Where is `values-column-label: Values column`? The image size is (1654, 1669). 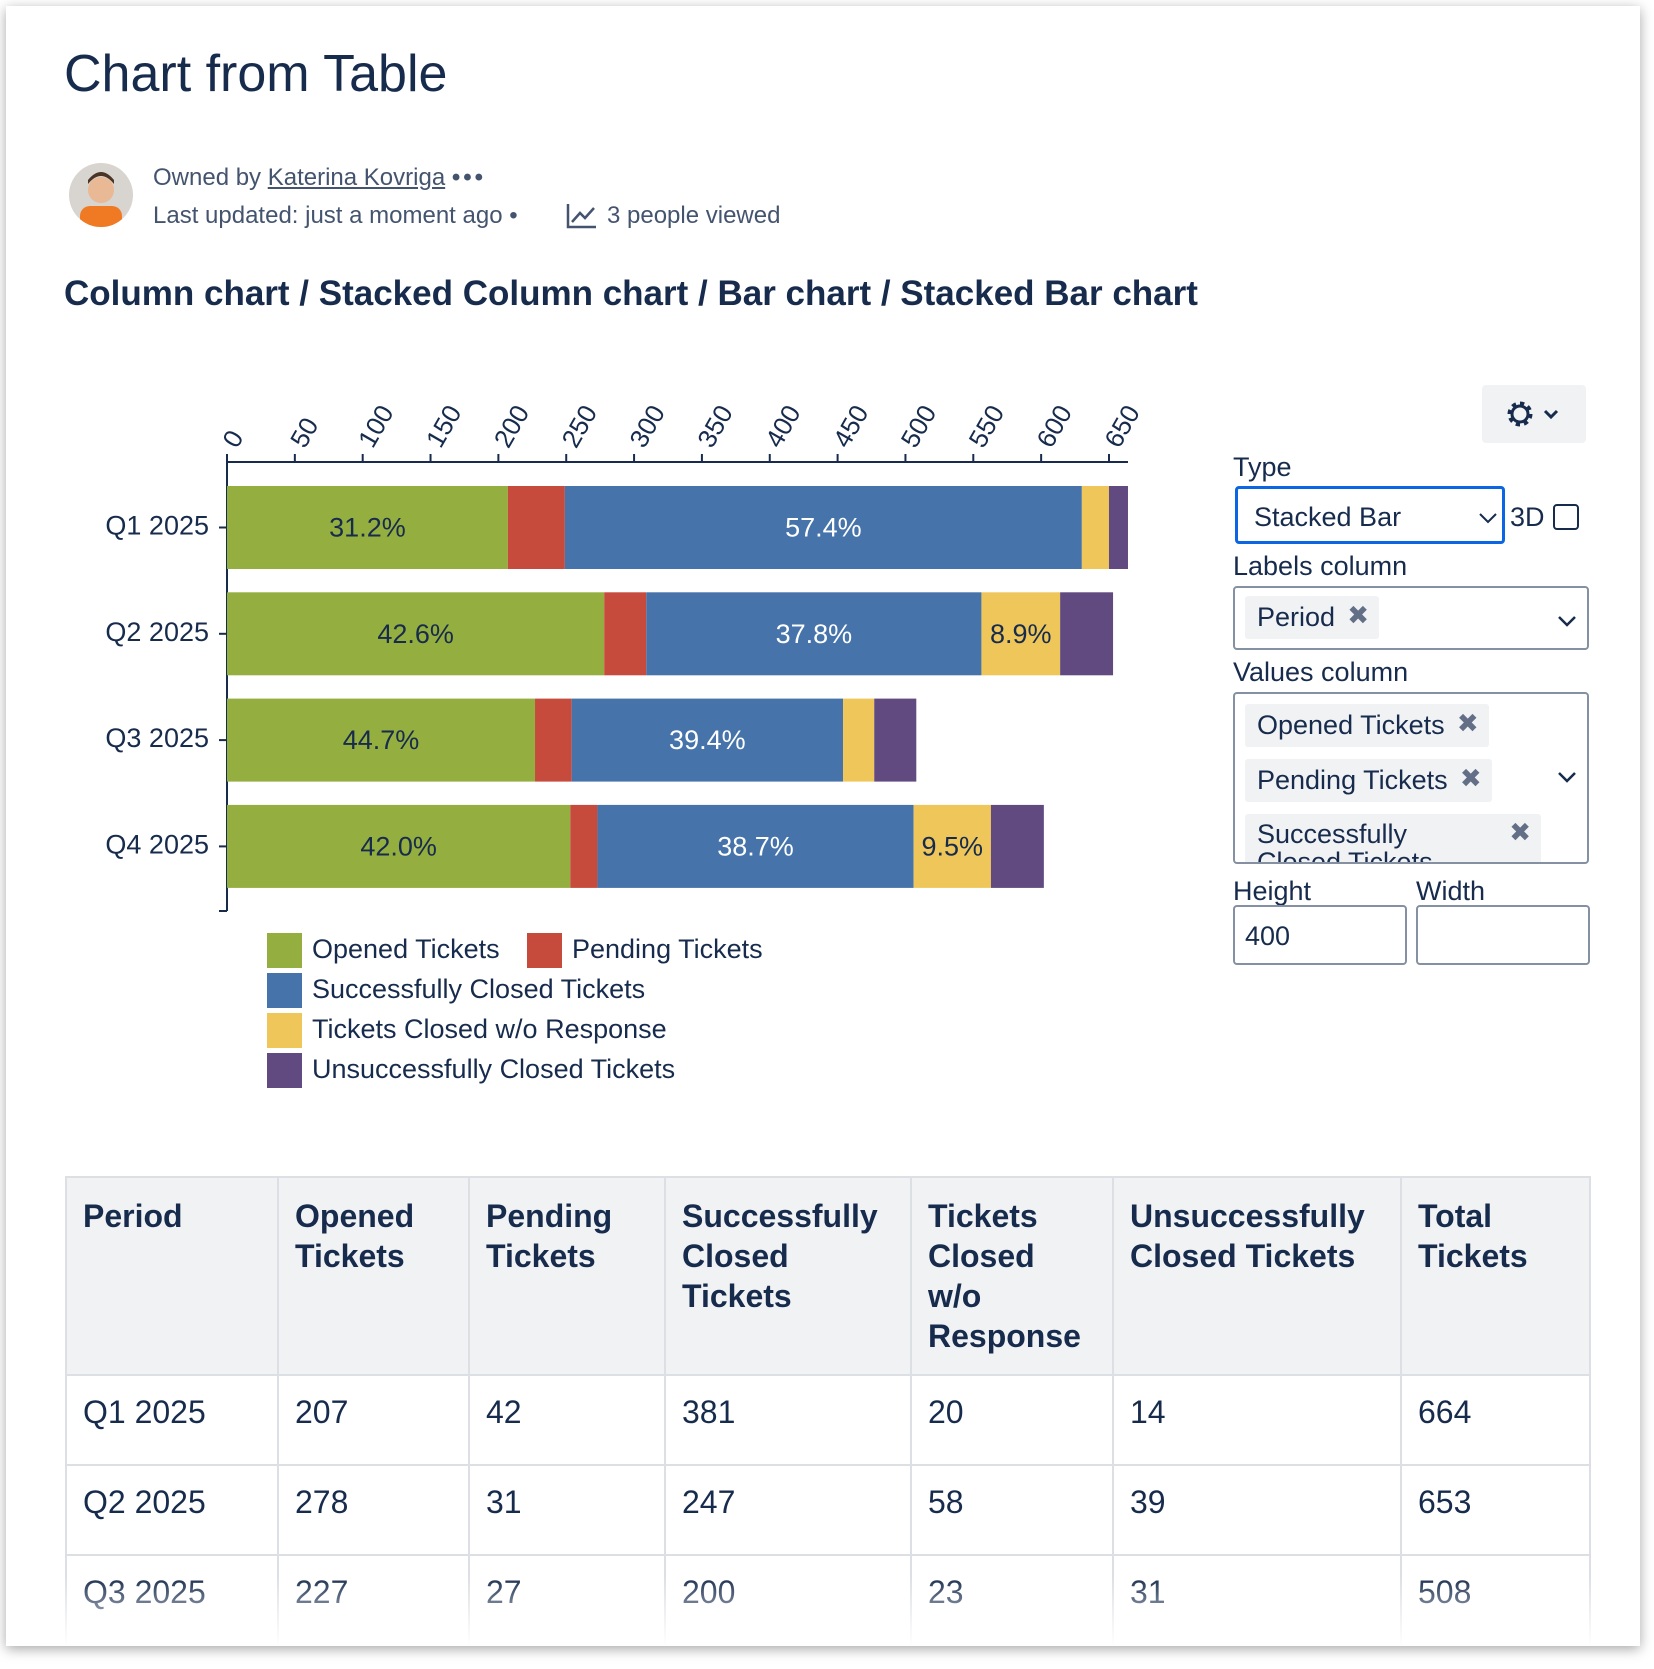
values-column-label: Values column is located at coordinates (1321, 672).